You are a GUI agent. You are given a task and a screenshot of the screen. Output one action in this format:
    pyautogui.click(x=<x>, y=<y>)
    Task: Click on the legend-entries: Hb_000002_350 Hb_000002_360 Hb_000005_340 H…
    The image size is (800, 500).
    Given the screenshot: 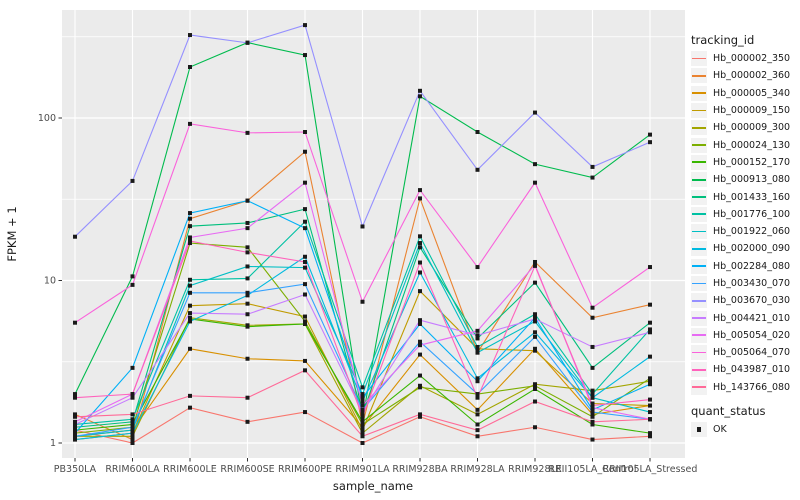 What is the action you would take?
    pyautogui.click(x=740, y=223)
    